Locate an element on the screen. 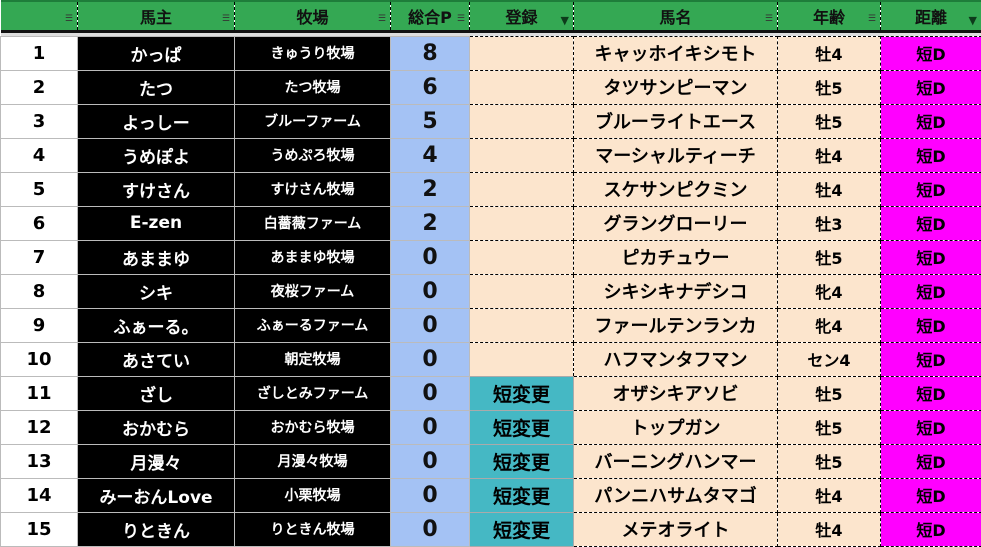 Image resolution: width=981 pixels, height=547 pixels. cell-horse: タツサンピーマン is located at coordinates (676, 87).